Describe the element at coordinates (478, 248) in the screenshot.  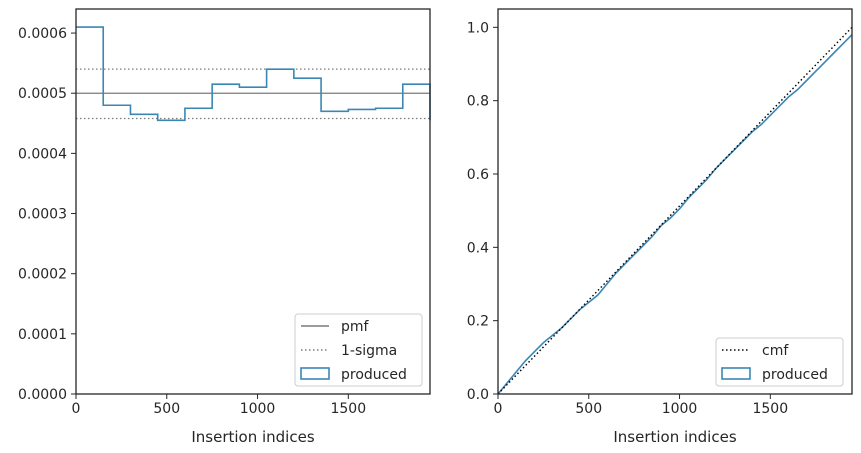
I see `y-tick-label: 0.4` at that location.